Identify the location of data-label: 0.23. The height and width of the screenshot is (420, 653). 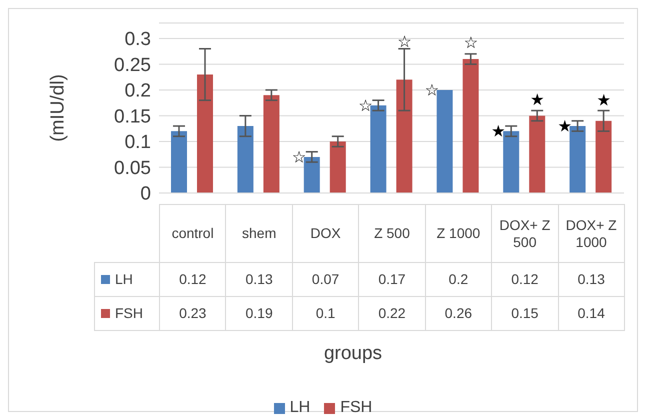
(193, 313).